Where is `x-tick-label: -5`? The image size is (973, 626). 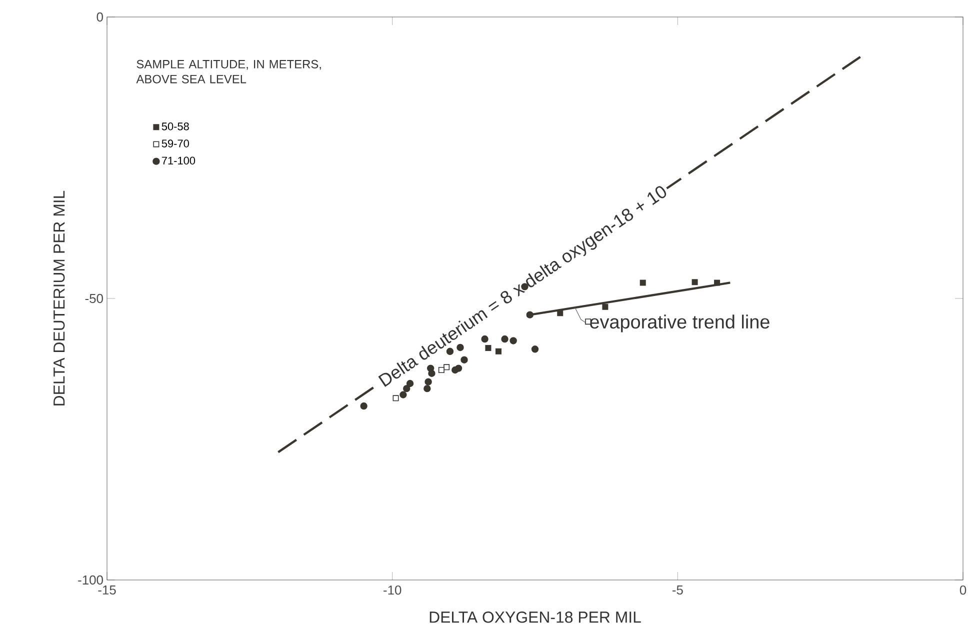
x-tick-label: -5 is located at coordinates (677, 589).